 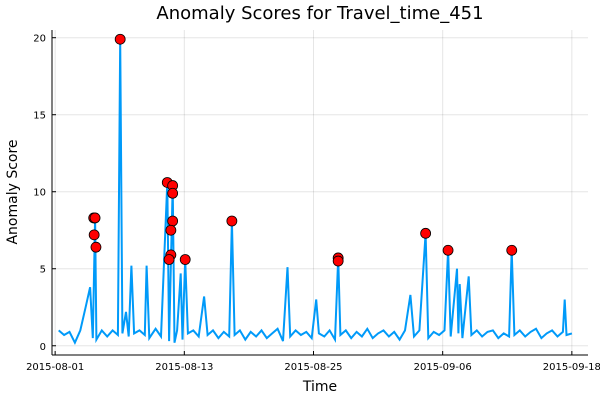 What do you see at coordinates (39, 116) in the screenshot?
I see `y-tick-label: 15` at bounding box center [39, 116].